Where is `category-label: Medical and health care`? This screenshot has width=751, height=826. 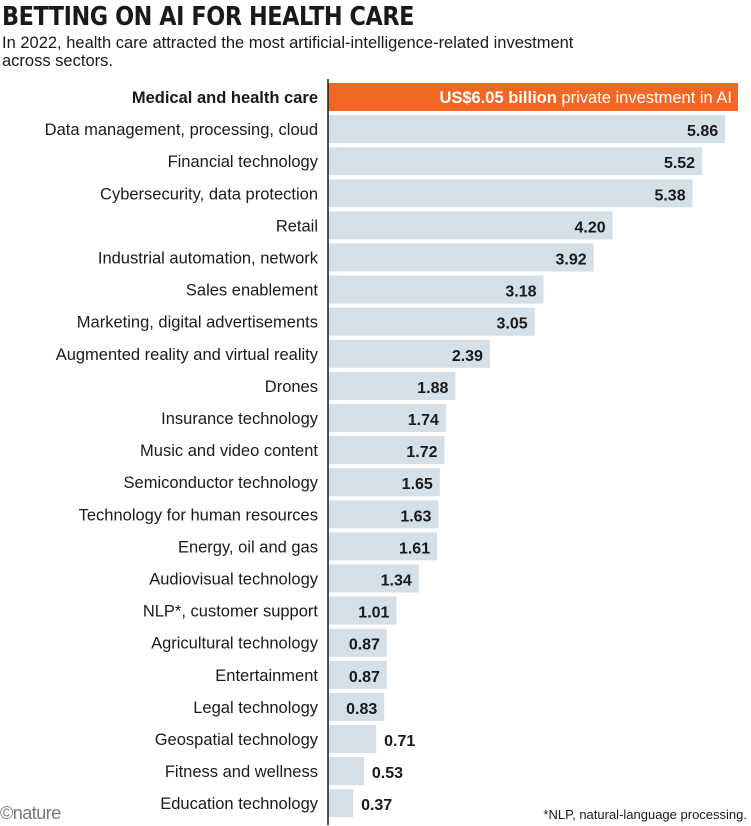 category-label: Medical and health care is located at coordinates (225, 98).